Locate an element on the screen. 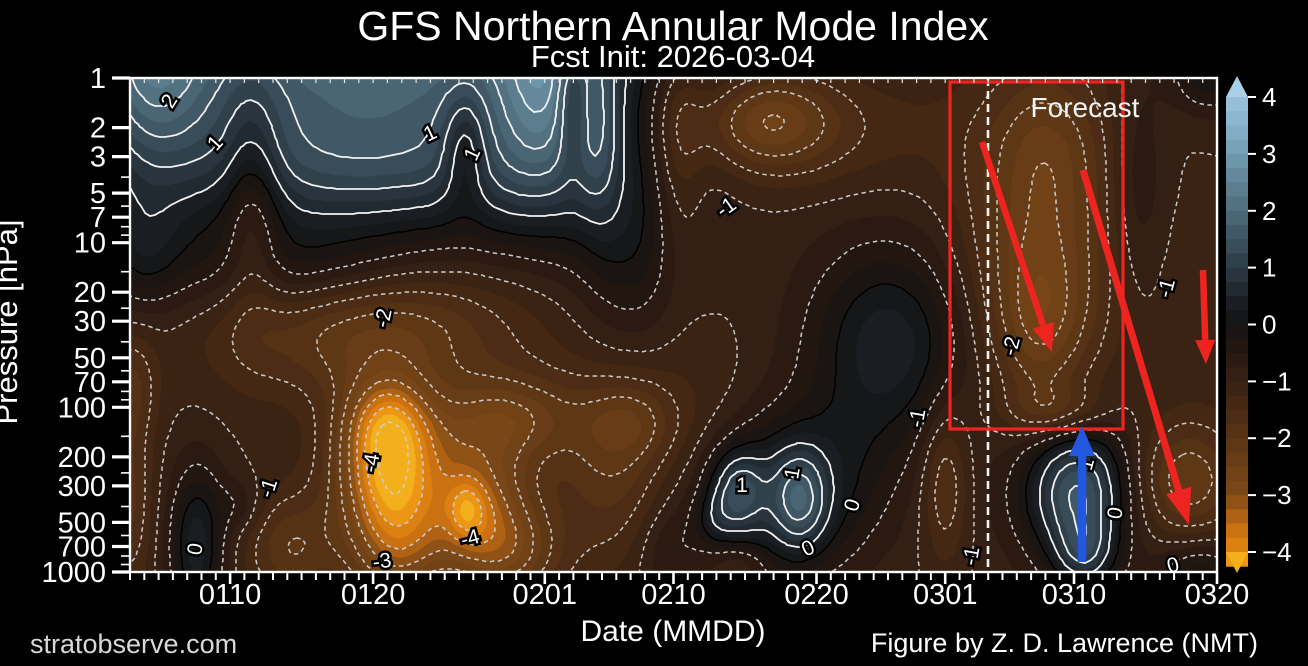 The height and width of the screenshot is (666, 1308). svg-text: 10 is located at coordinates (90, 244).